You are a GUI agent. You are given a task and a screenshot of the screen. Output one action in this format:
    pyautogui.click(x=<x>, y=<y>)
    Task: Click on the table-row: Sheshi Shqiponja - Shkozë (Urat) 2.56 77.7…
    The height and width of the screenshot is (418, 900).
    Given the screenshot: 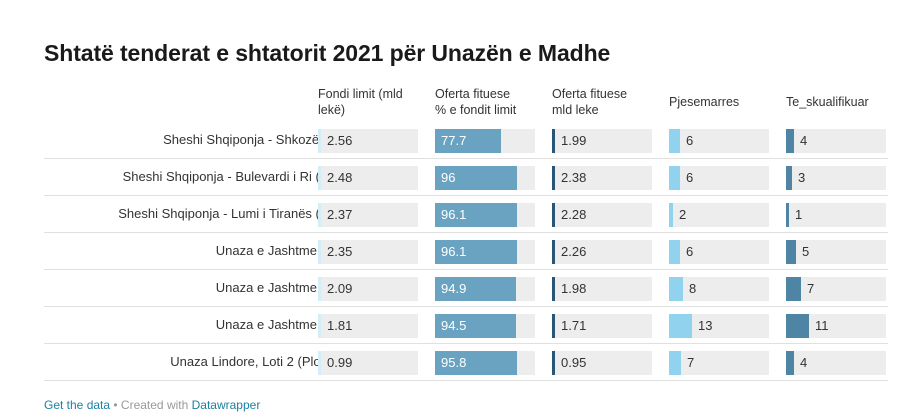 What is the action you would take?
    pyautogui.click(x=466, y=140)
    